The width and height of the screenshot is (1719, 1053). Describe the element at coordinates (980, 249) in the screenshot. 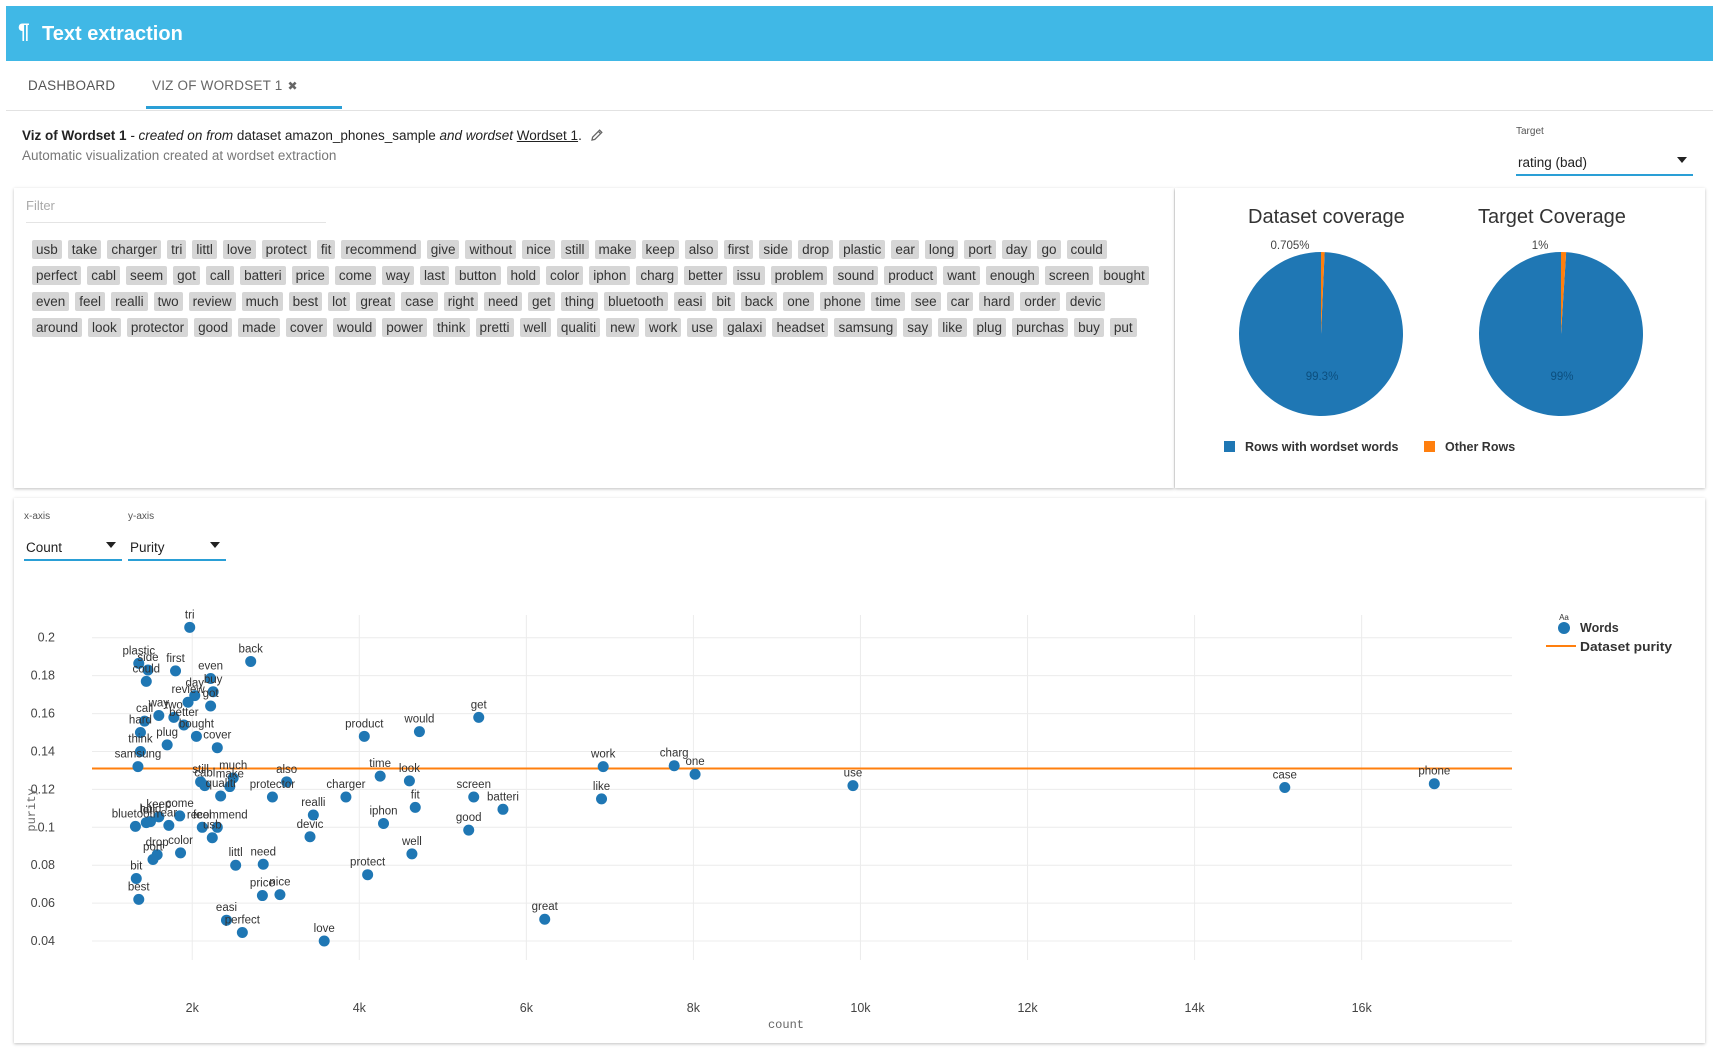

I see `word-chip: port` at that location.